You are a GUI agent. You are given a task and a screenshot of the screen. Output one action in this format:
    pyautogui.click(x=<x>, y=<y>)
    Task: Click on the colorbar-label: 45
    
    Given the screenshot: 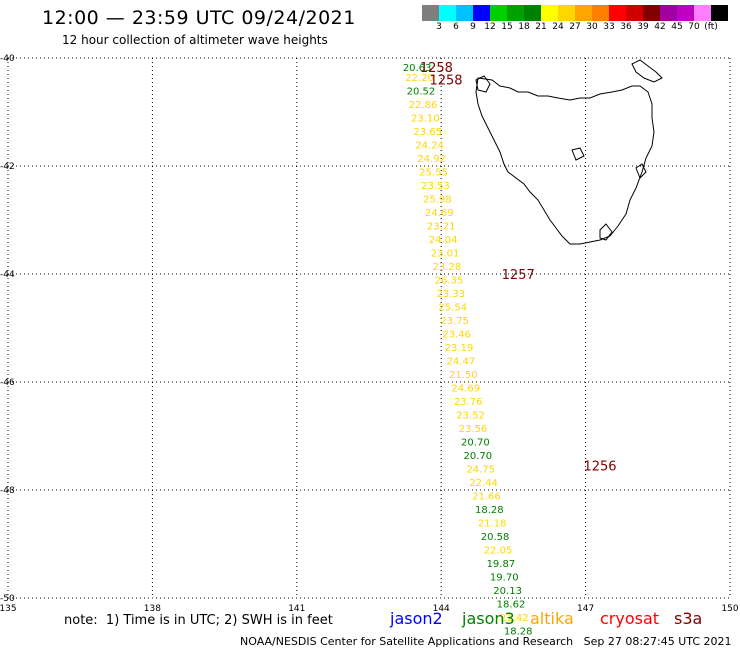 What is the action you would take?
    pyautogui.click(x=677, y=27)
    